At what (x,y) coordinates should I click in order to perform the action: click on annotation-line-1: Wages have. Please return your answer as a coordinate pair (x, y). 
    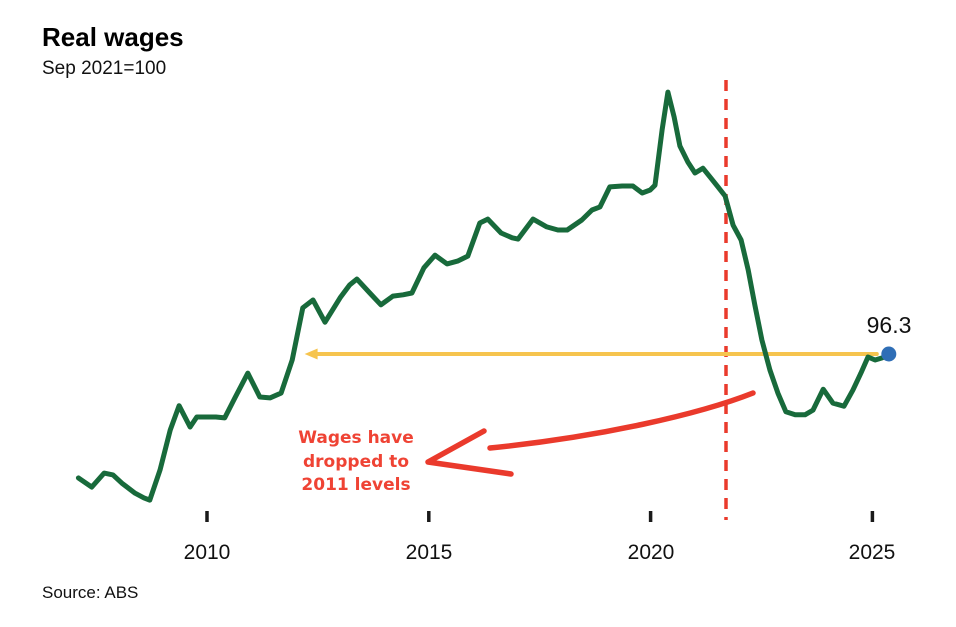
    Looking at the image, I should click on (356, 438).